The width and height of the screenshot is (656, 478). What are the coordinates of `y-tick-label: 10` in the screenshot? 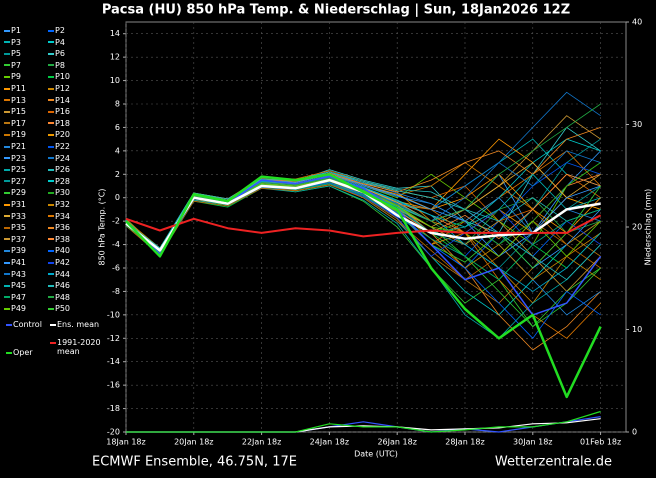 It's located at (115, 80).